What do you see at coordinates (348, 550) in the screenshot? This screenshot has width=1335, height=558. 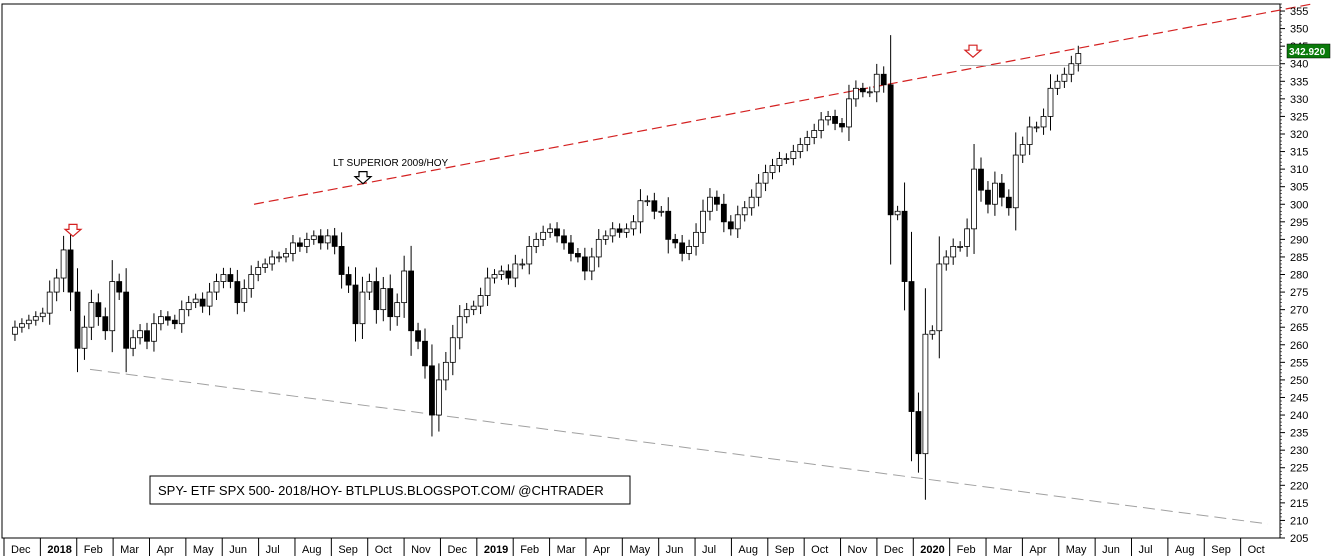 I see `x-tick-label: Sep` at bounding box center [348, 550].